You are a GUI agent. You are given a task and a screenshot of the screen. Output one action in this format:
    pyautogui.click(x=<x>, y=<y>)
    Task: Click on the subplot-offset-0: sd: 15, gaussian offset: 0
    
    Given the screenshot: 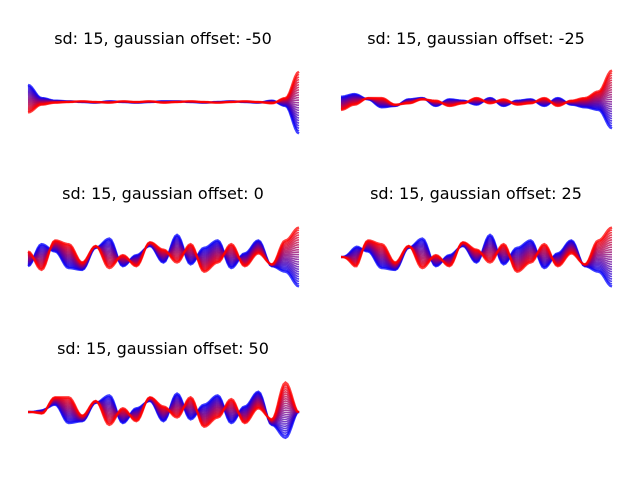 What is the action you would take?
    pyautogui.click(x=163, y=236)
    